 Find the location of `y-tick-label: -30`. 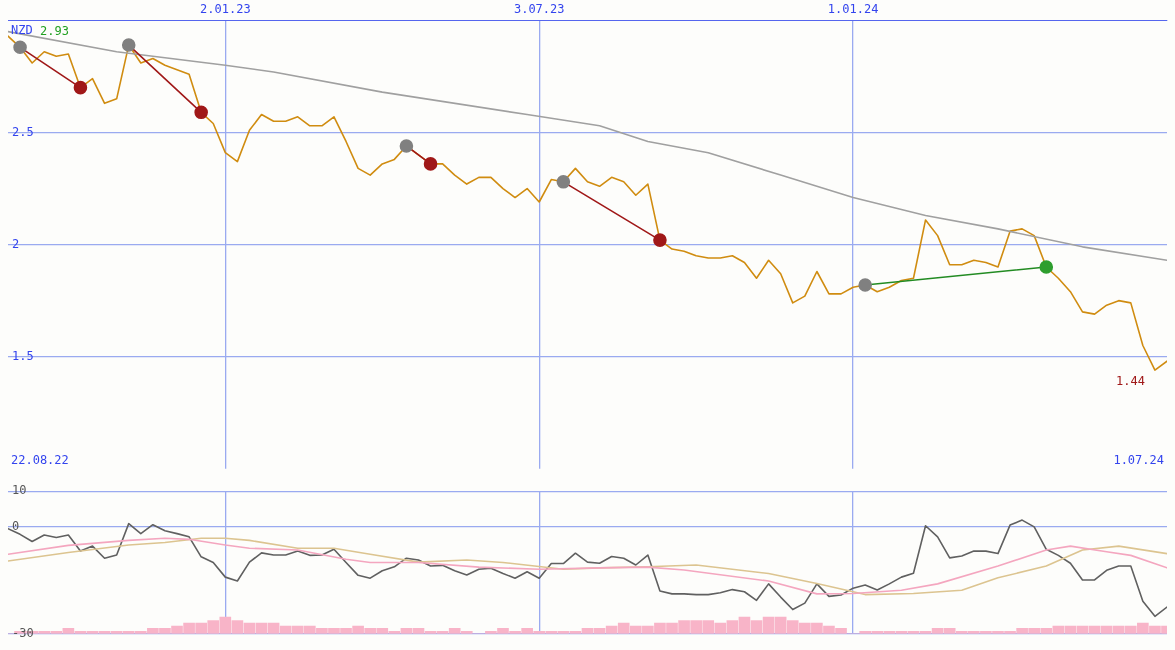

y-tick-label: -30 is located at coordinates (23, 632).